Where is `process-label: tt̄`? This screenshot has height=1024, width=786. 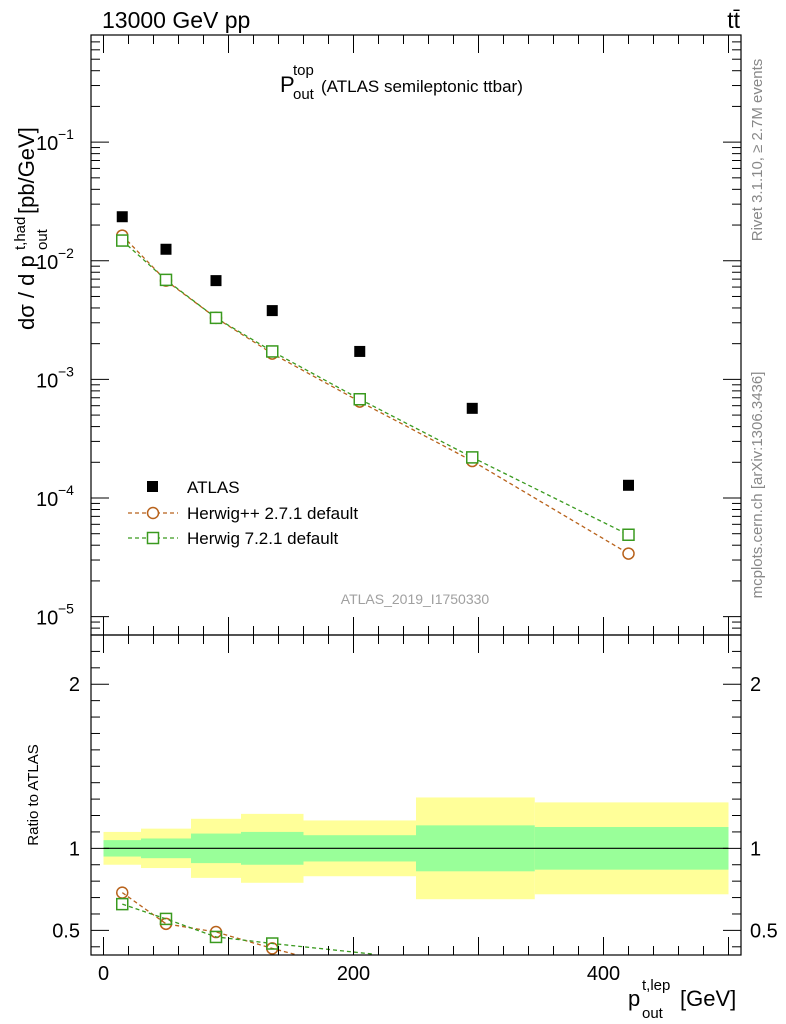 process-label: tt̄ is located at coordinates (733, 20).